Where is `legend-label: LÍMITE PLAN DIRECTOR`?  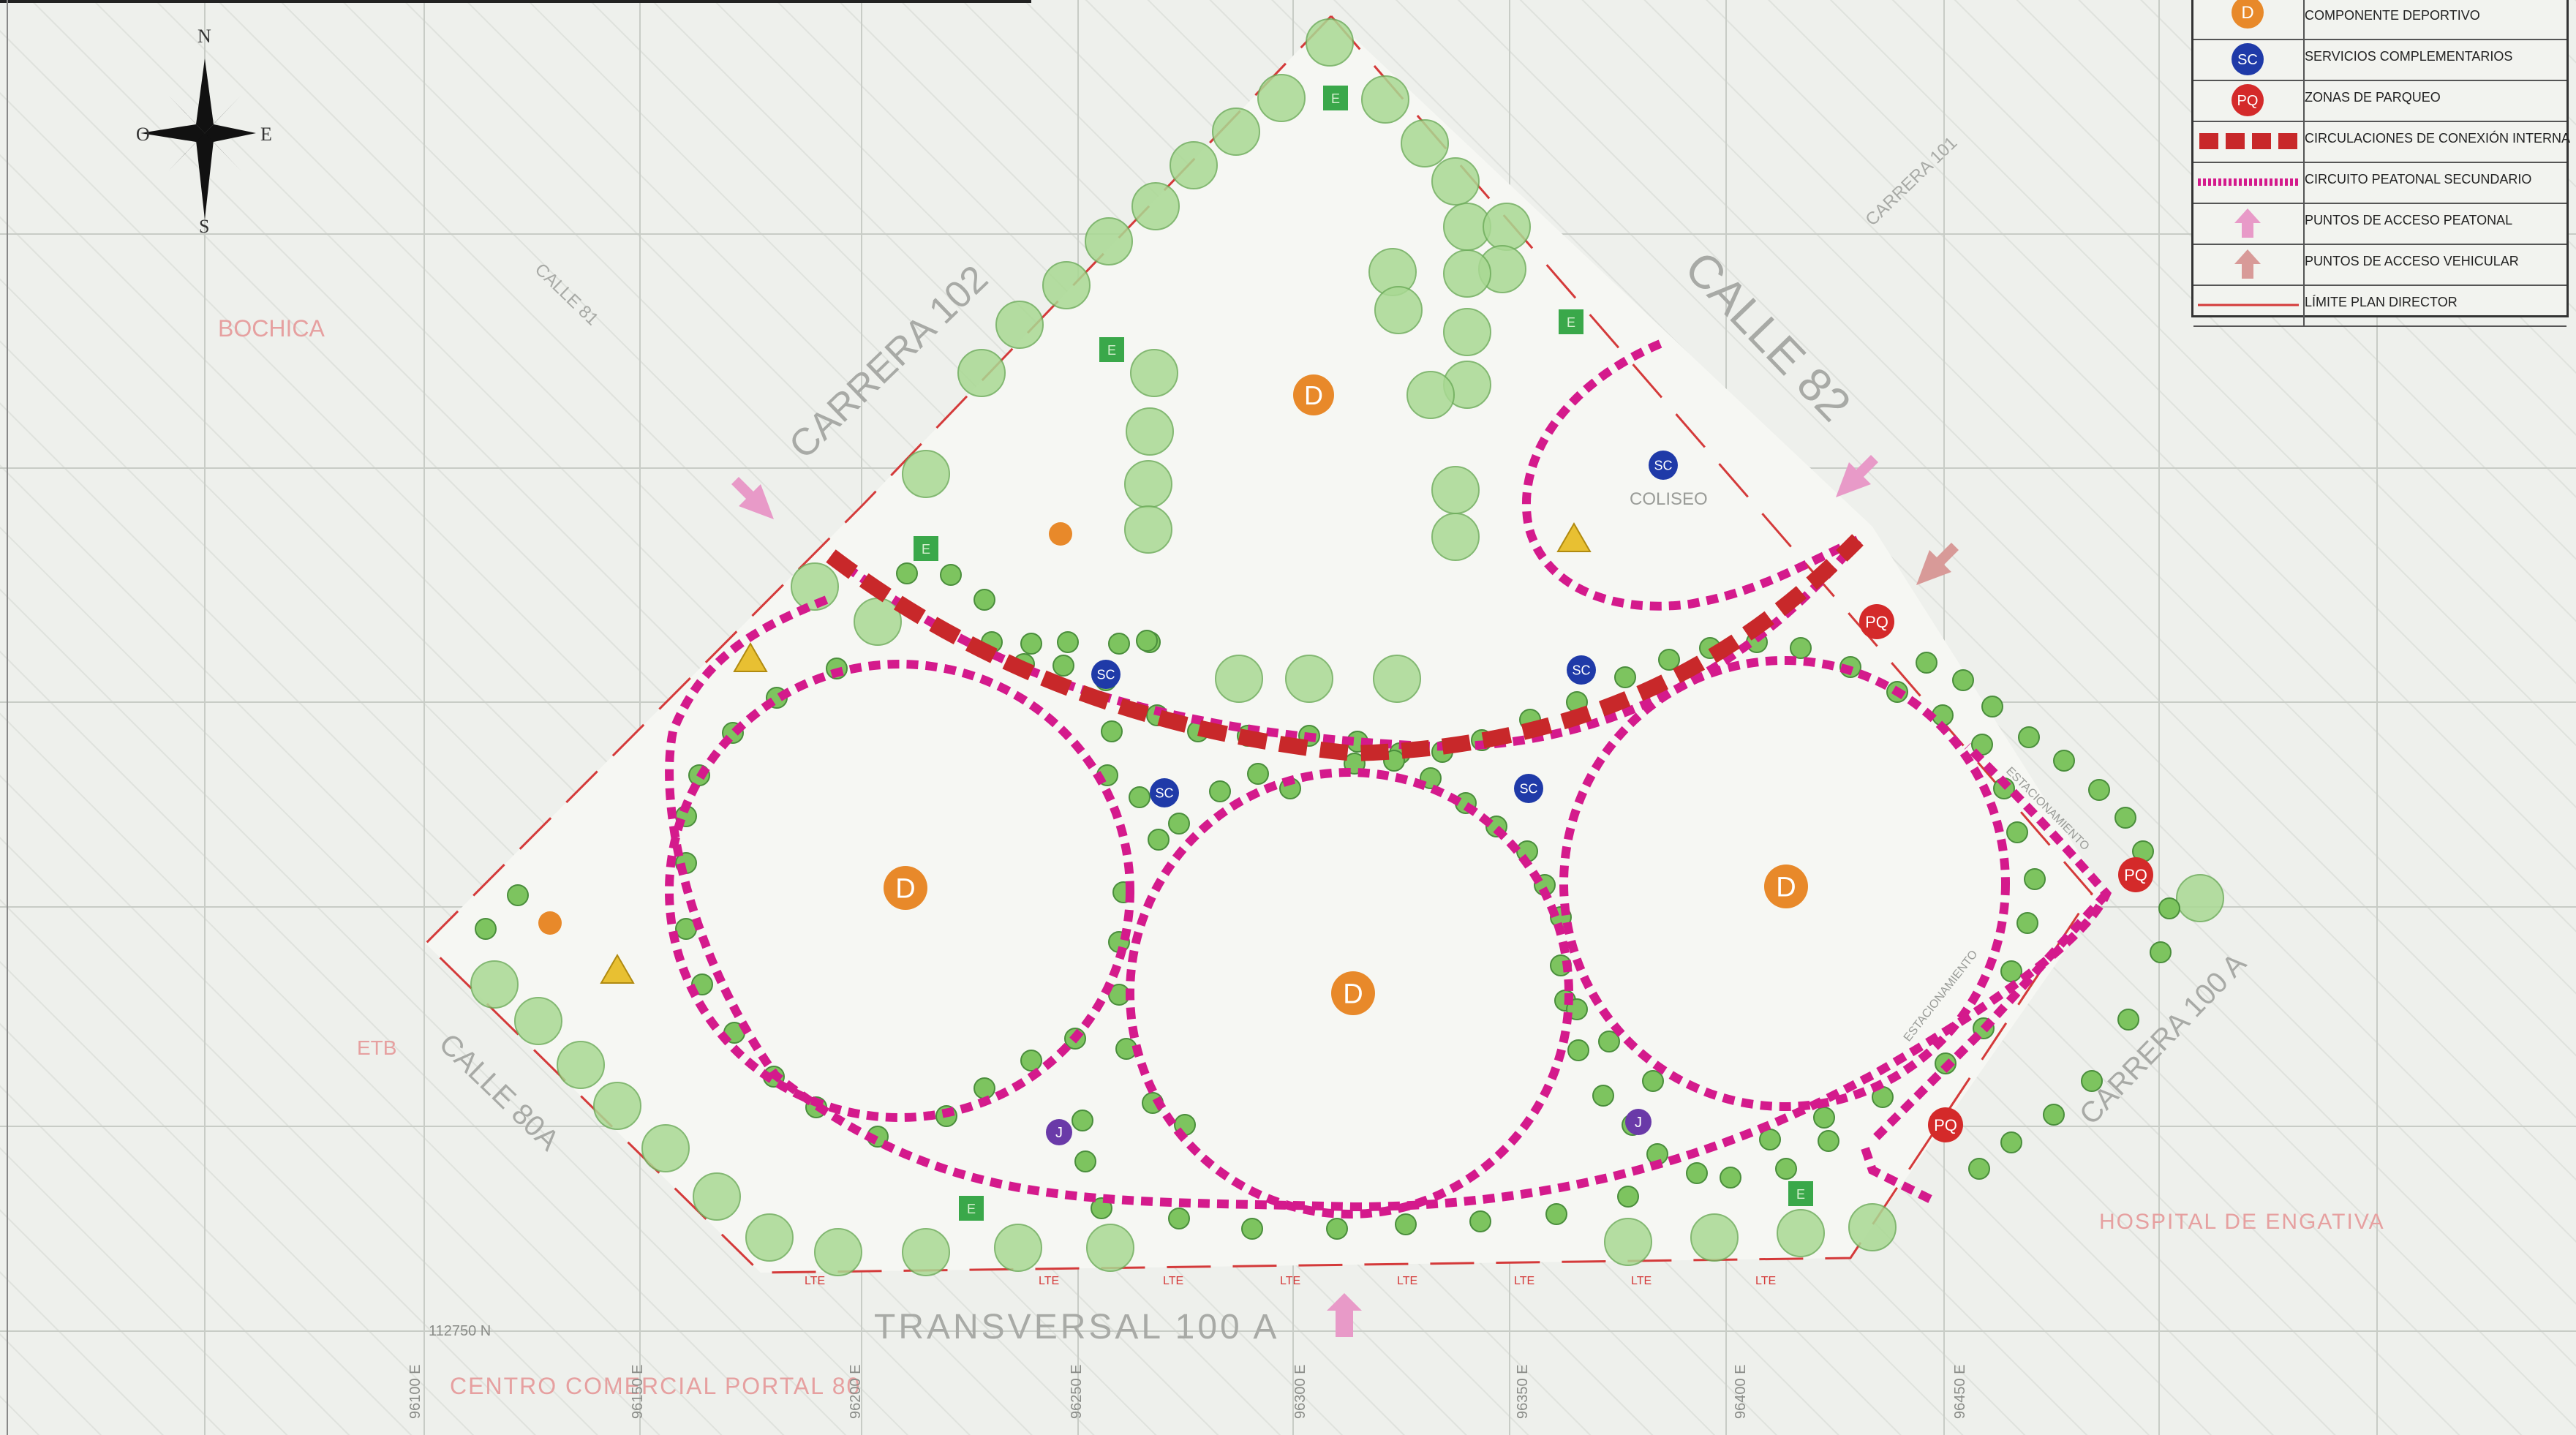
legend-label: LÍMITE PLAN DIRECTOR is located at coordinates (2381, 302).